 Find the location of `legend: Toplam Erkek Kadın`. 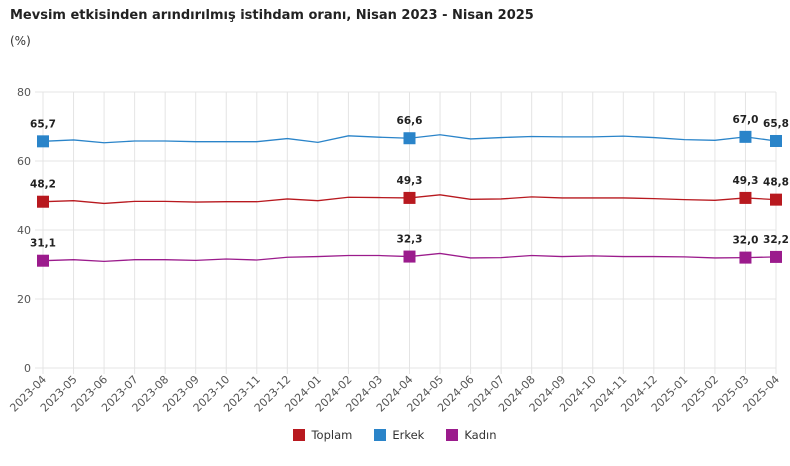

legend: Toplam Erkek Kadın is located at coordinates (395, 435).